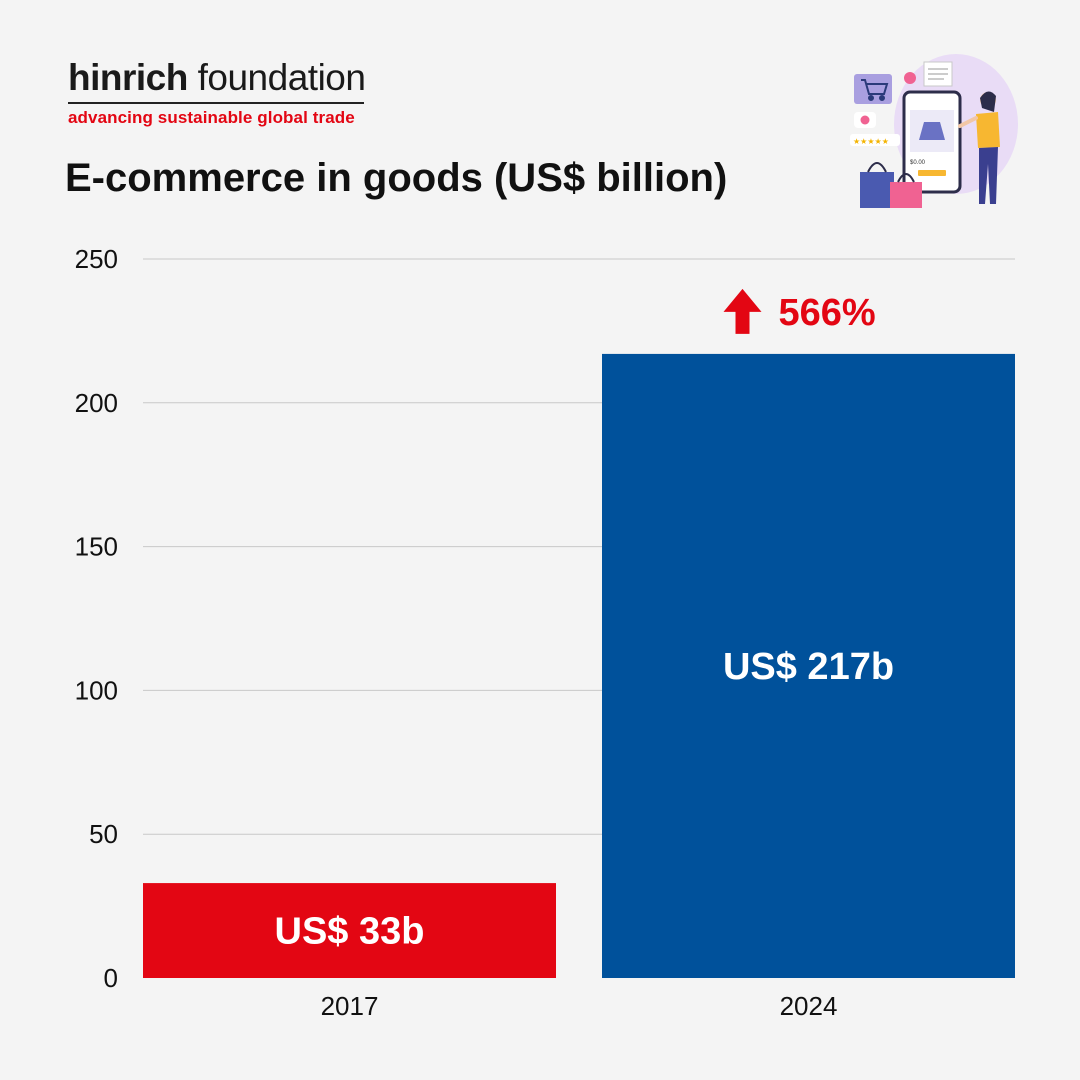 This screenshot has height=1080, width=1080. What do you see at coordinates (809, 1006) in the screenshot?
I see `x-tick-label: 2024` at bounding box center [809, 1006].